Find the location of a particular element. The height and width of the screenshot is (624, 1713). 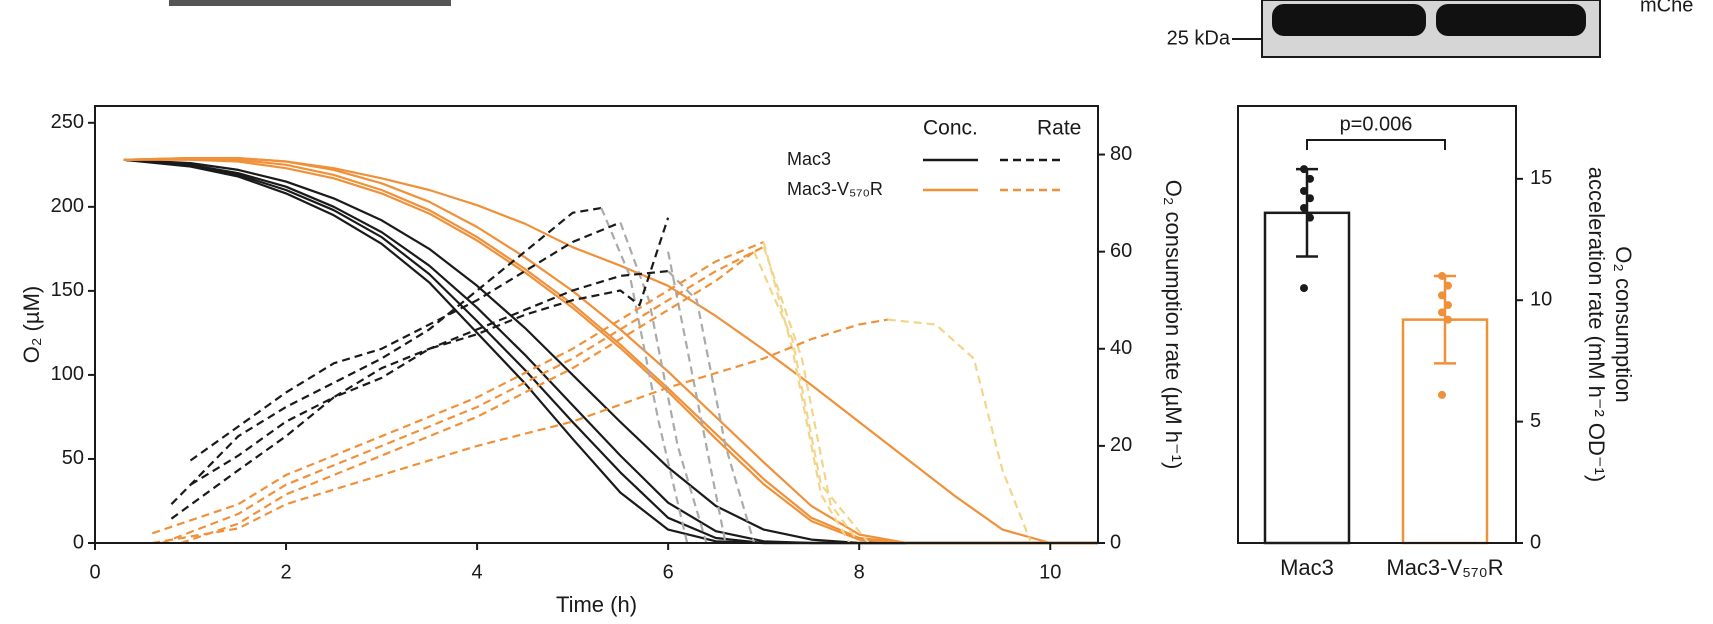

x-axis-label: Time (h) is located at coordinates (596, 604).